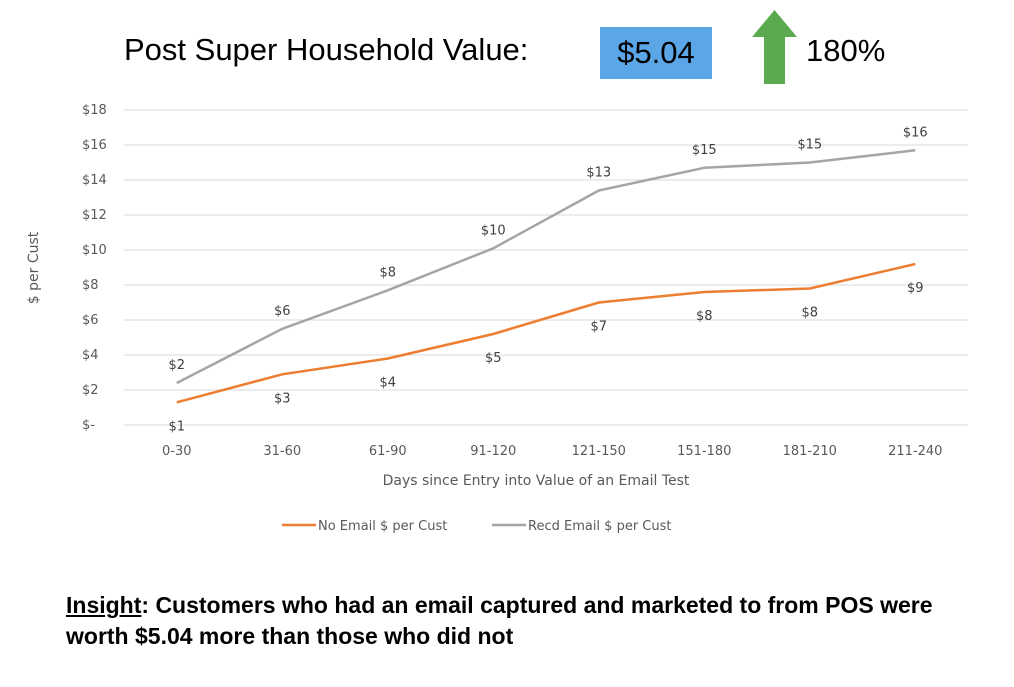  Describe the element at coordinates (656, 53) in the screenshot. I see `household-value-badge: $5.04` at that location.